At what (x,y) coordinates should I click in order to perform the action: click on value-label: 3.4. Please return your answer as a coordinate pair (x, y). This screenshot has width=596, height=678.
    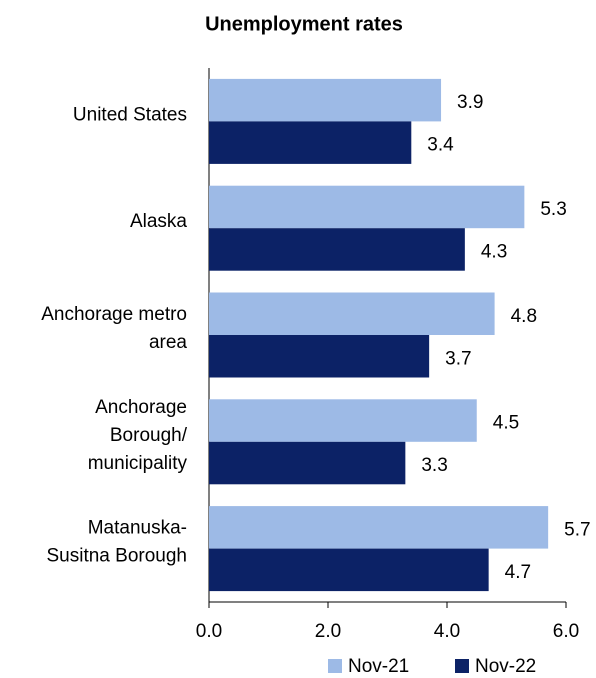
    Looking at the image, I should click on (440, 145).